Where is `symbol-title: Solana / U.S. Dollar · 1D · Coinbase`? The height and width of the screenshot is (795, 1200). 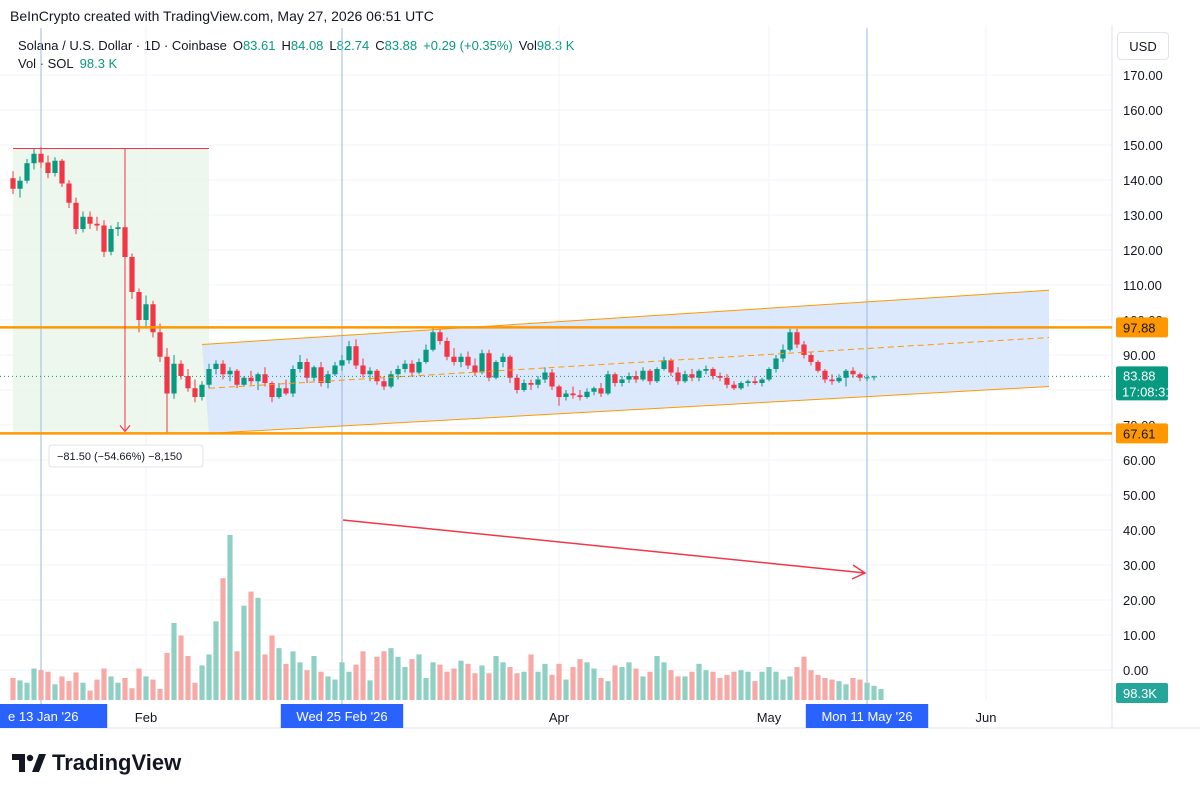 symbol-title: Solana / U.S. Dollar · 1D · Coinbase is located at coordinates (122, 45).